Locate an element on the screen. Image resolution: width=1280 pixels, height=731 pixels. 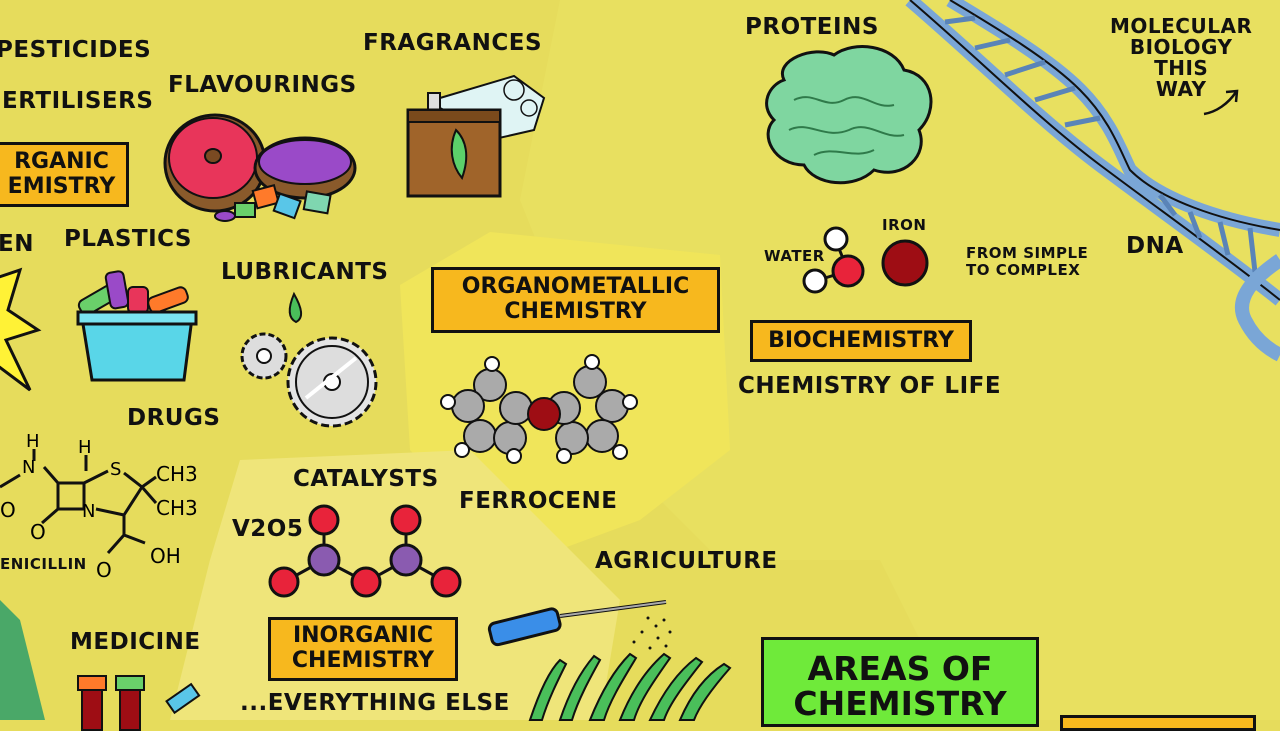
ferrocene-molecule-icon is located at coordinates (539, 409).